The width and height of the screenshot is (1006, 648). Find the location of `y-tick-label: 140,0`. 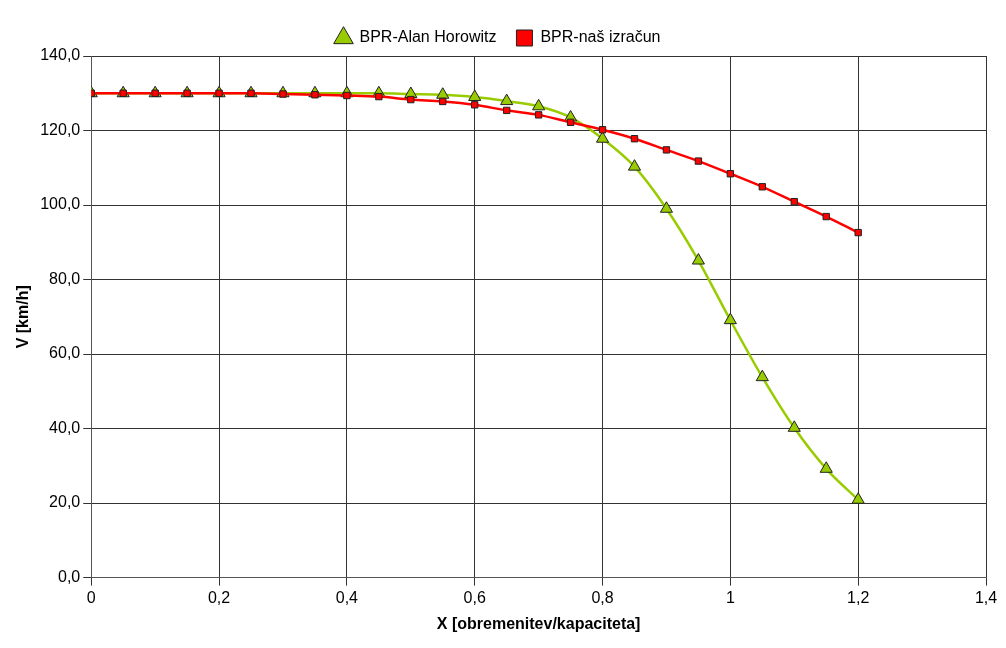

y-tick-label: 140,0 is located at coordinates (60, 55).